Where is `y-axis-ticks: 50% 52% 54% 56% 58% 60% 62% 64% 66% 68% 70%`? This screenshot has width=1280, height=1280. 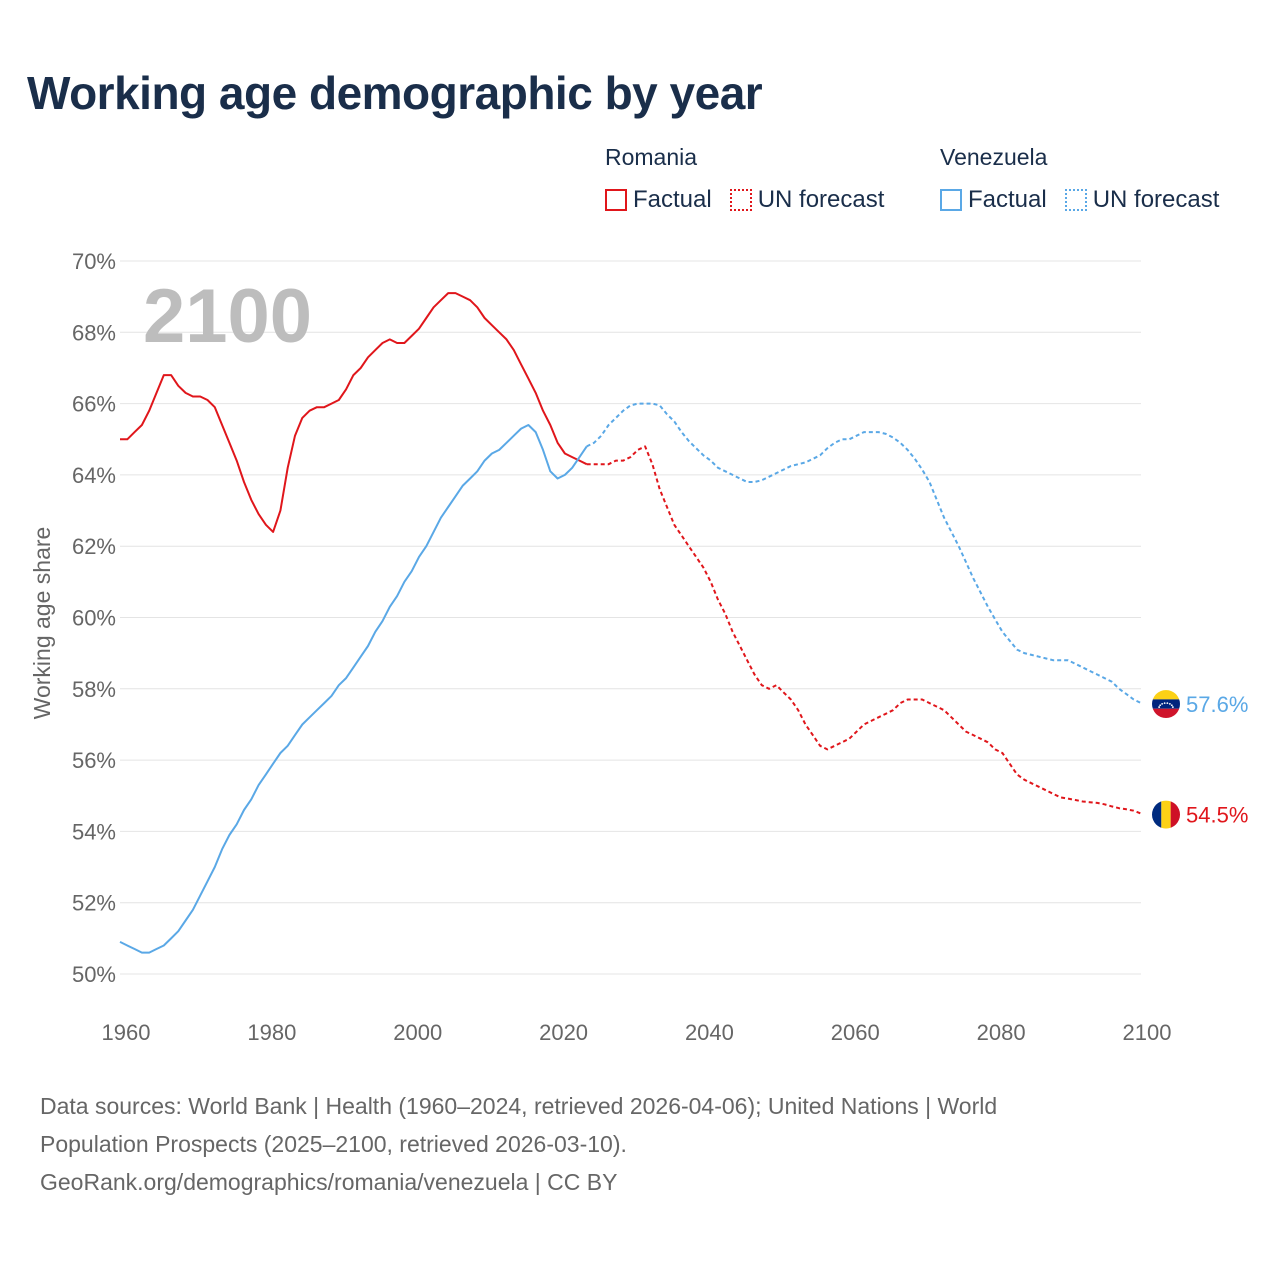 y-axis-ticks: 50% 52% 54% 56% 58% 60% 62% 64% 66% 68% 70% is located at coordinates (94, 618).